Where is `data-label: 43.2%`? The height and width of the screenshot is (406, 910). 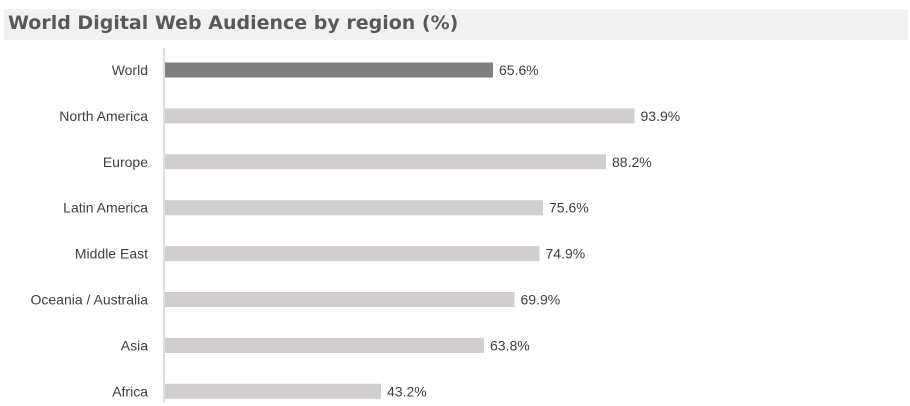
data-label: 43.2% is located at coordinates (407, 391).